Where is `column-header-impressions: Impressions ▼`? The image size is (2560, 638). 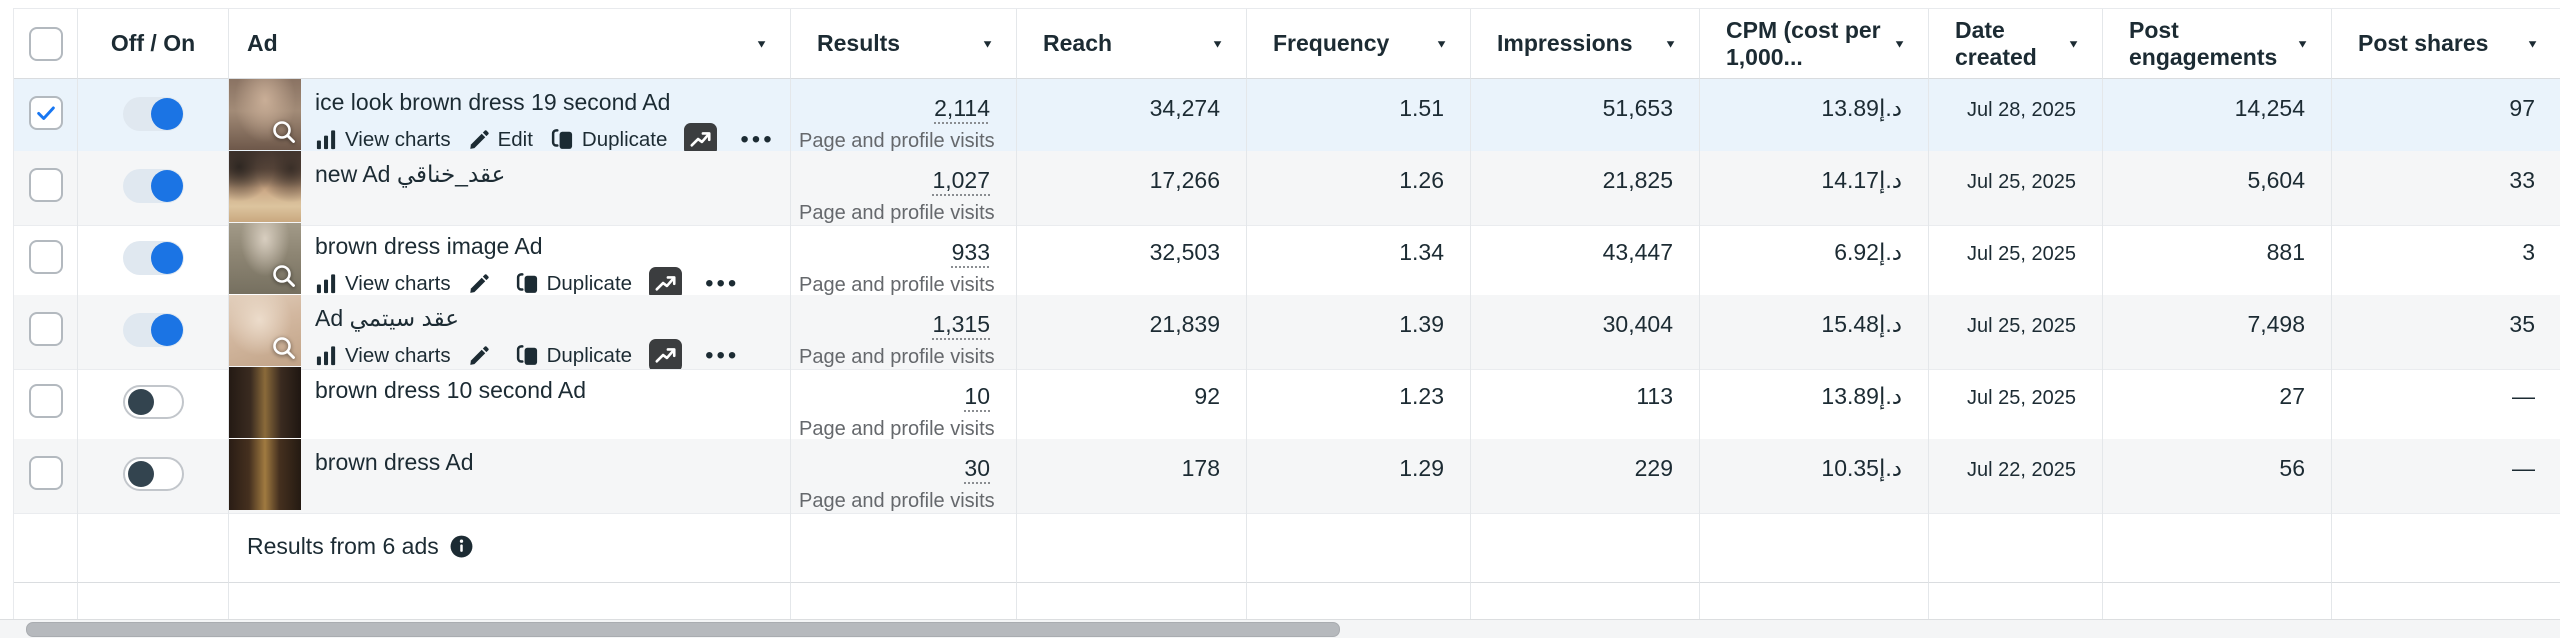
column-header-impressions: Impressions ▼ is located at coordinates (1585, 44).